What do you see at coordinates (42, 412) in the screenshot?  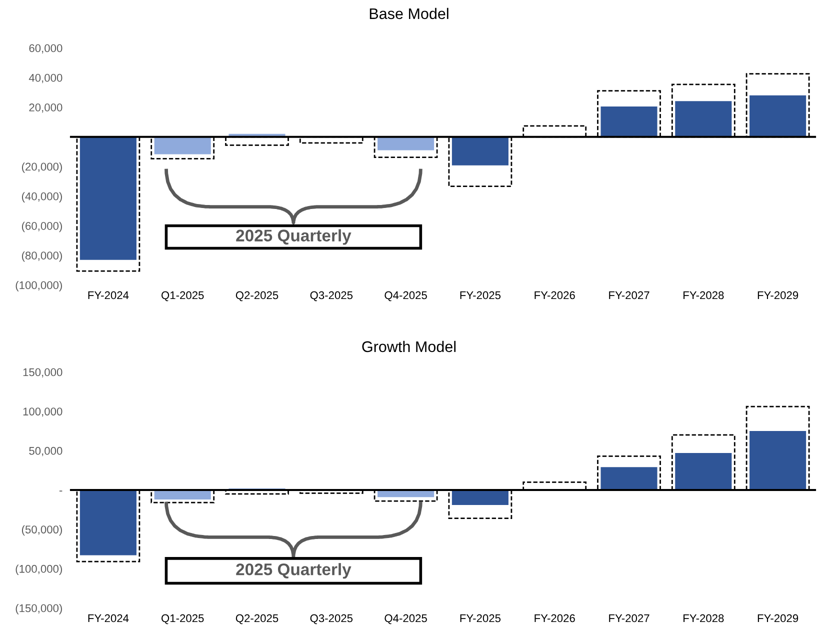 I see `y-tick-label: 100,000` at bounding box center [42, 412].